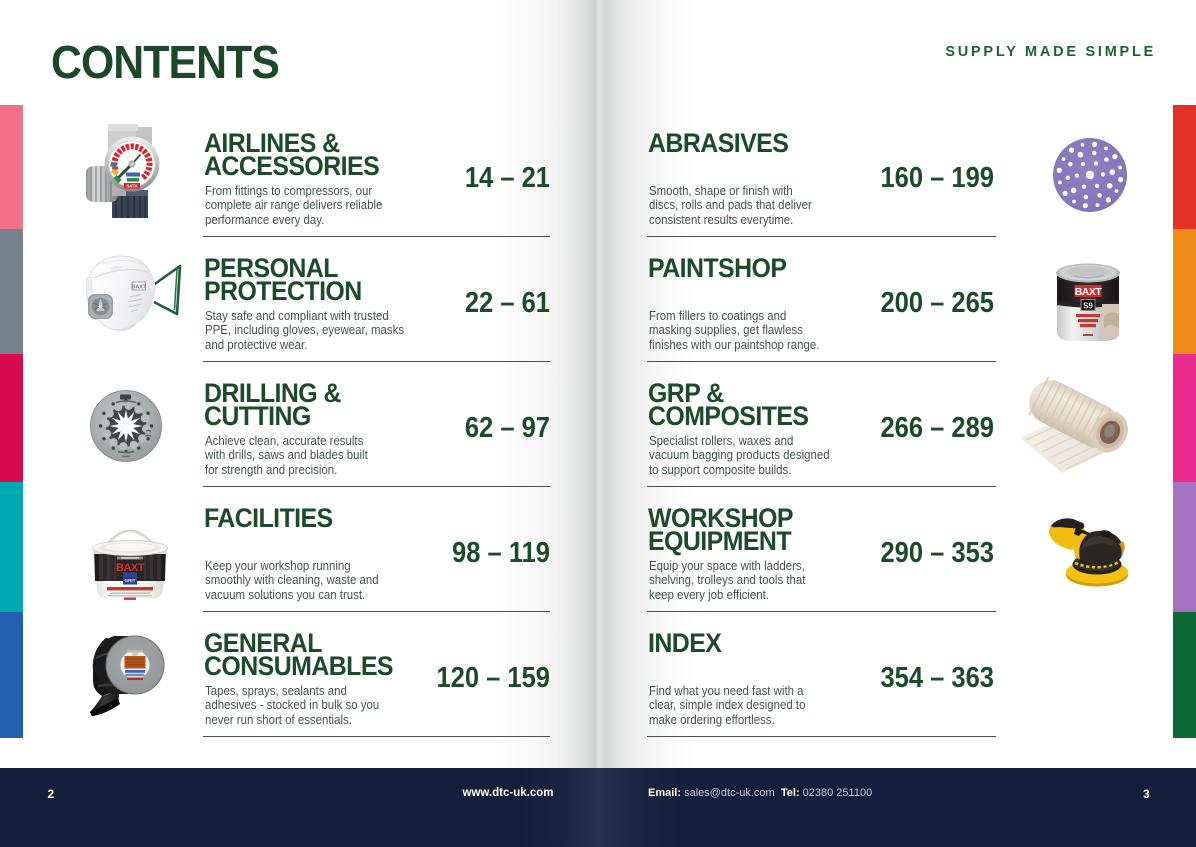  What do you see at coordinates (1088, 306) in the screenshot?
I see `svg-text: S9` at bounding box center [1088, 306].